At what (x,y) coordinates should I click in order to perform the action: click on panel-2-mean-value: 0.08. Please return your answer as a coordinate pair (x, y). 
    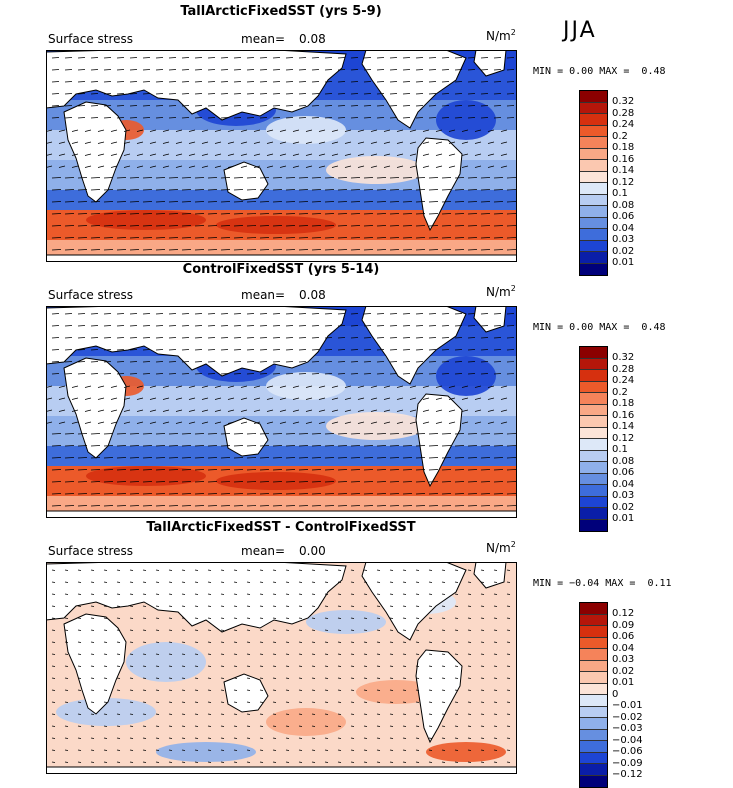
    Looking at the image, I should click on (312, 295).